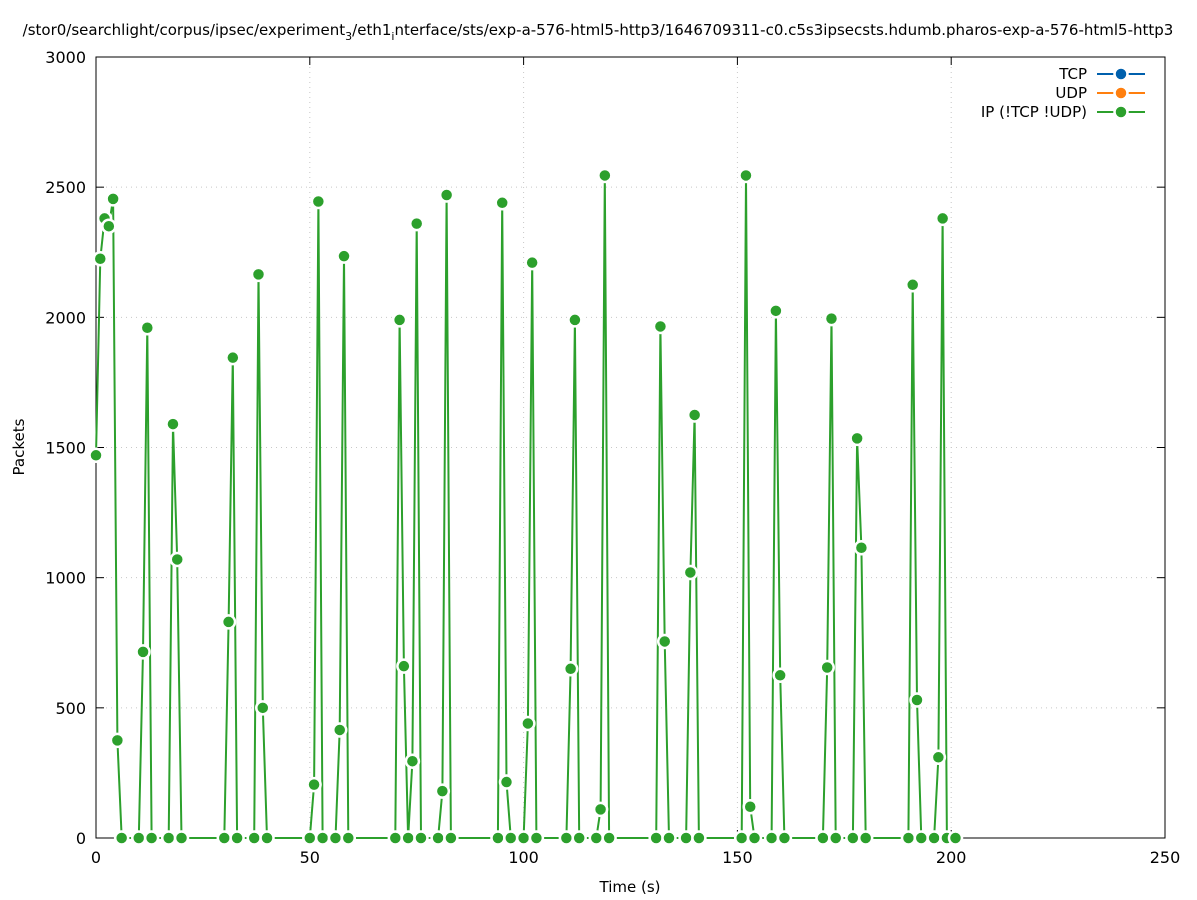 The height and width of the screenshot is (900, 1197). What do you see at coordinates (1034, 112) in the screenshot?
I see `legend-label: IP (!TCP !UDP)` at bounding box center [1034, 112].